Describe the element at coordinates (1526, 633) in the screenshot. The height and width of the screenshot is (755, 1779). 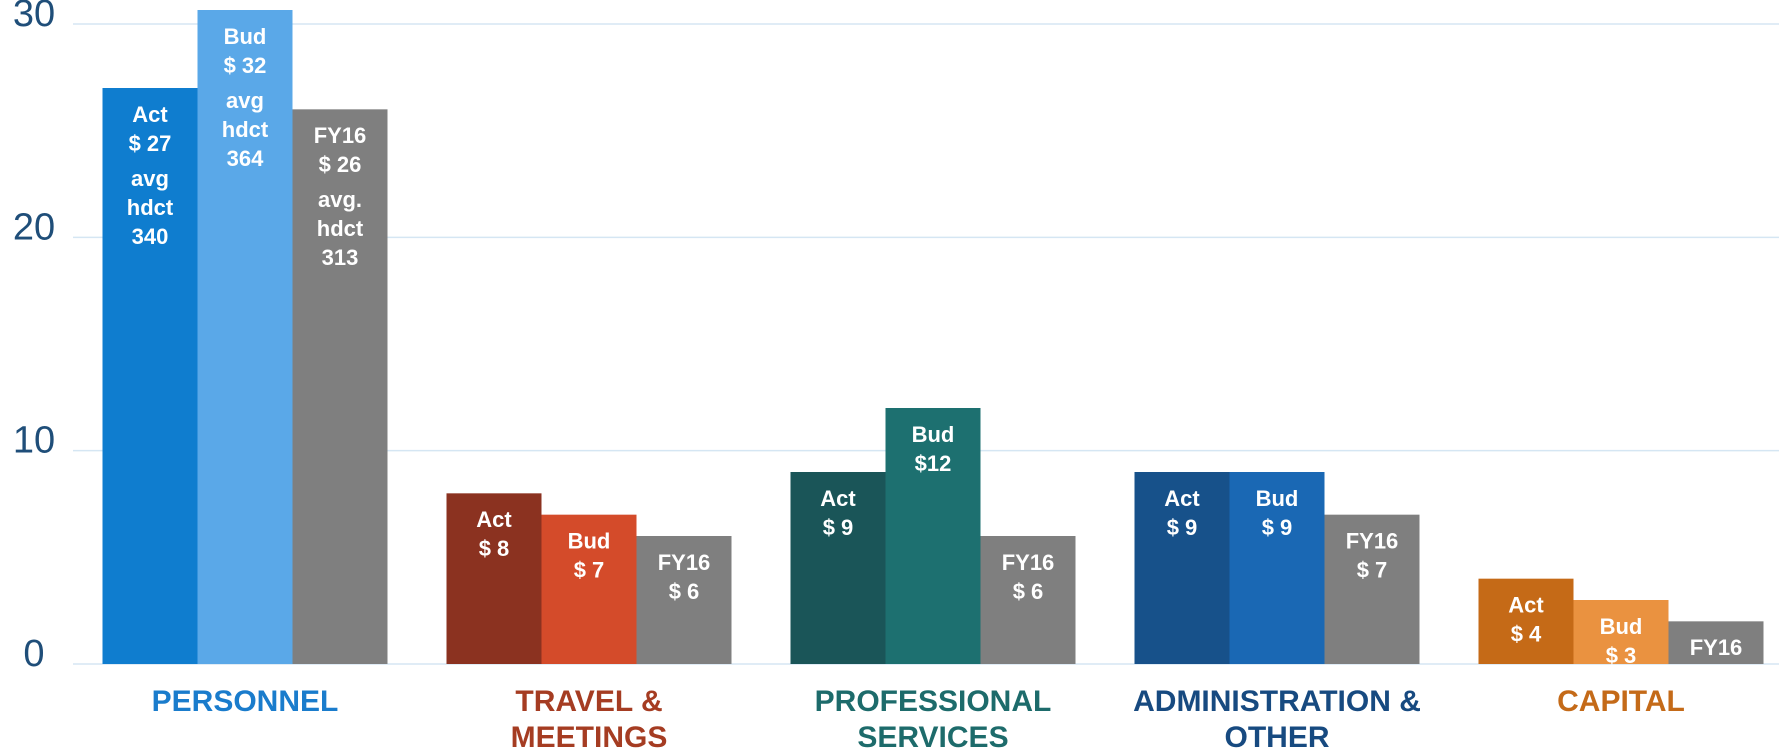
I see `bar-value-label: $ 4` at that location.